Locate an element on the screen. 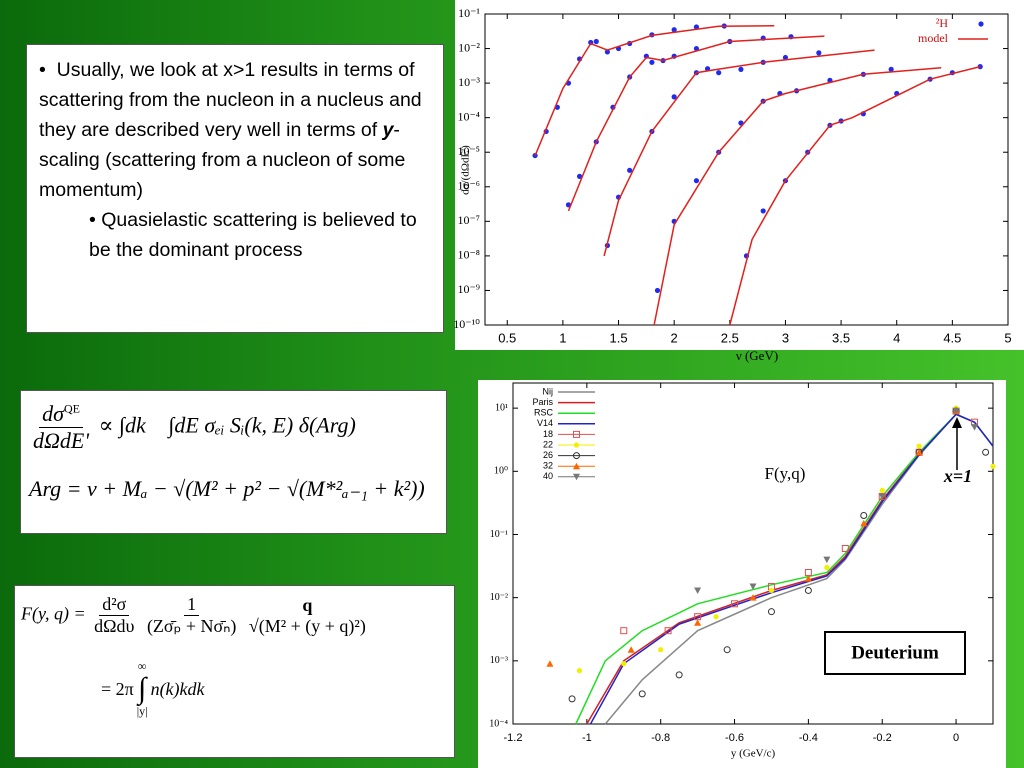 The width and height of the screenshot is (1024, 768). integral: ∞ ∫ |y| is located at coordinates (142, 688).